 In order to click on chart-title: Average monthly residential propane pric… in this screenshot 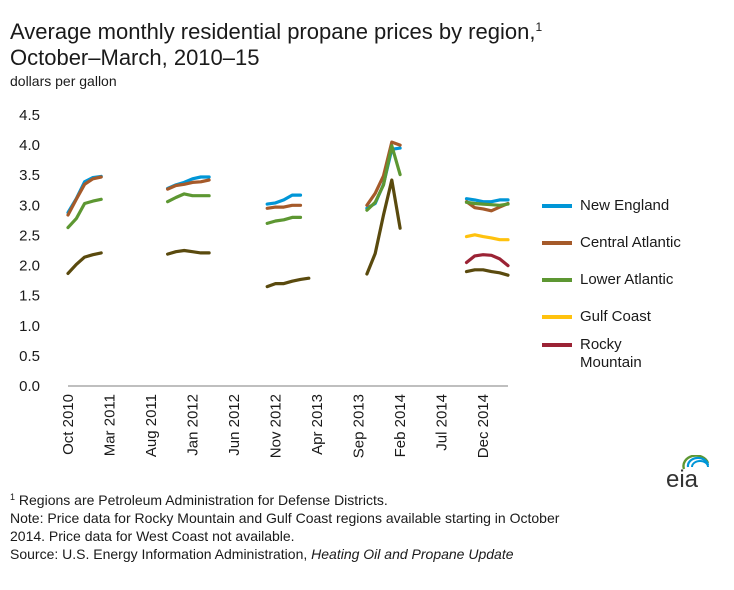, I will do `click(276, 42)`.